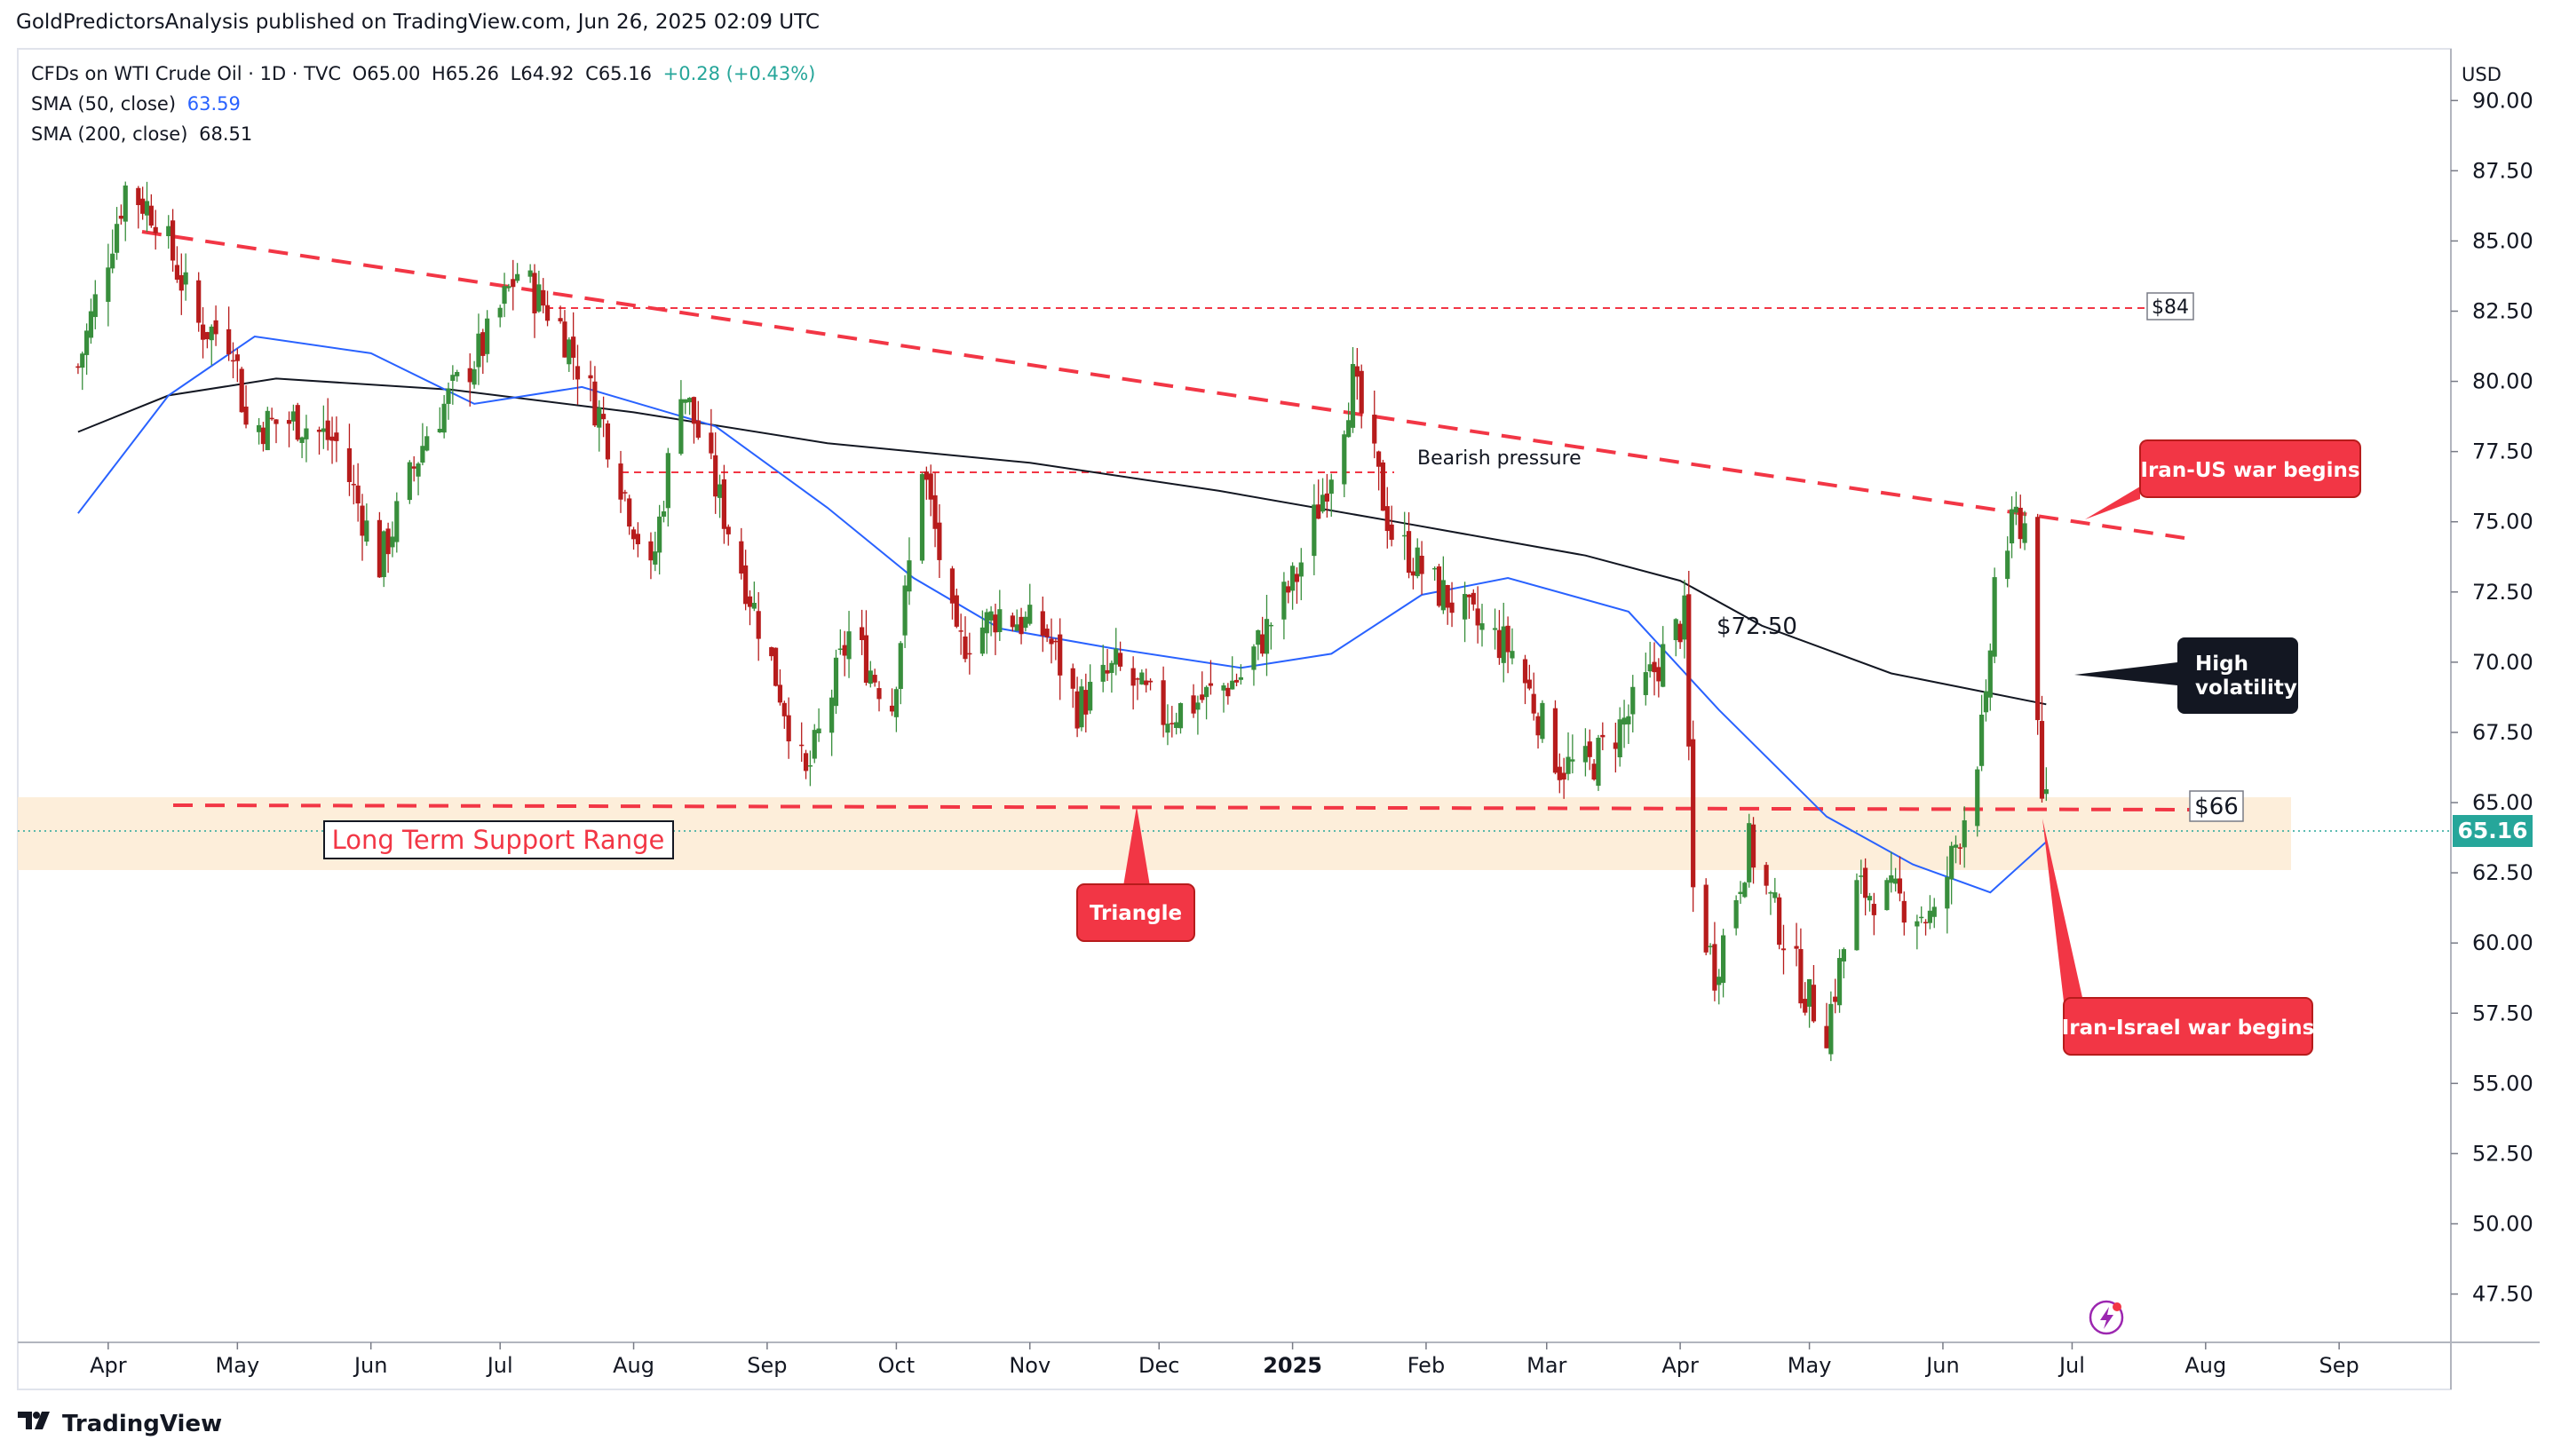  Describe the element at coordinates (542, 73) in the screenshot. I see `legend-low: L64.92` at that location.